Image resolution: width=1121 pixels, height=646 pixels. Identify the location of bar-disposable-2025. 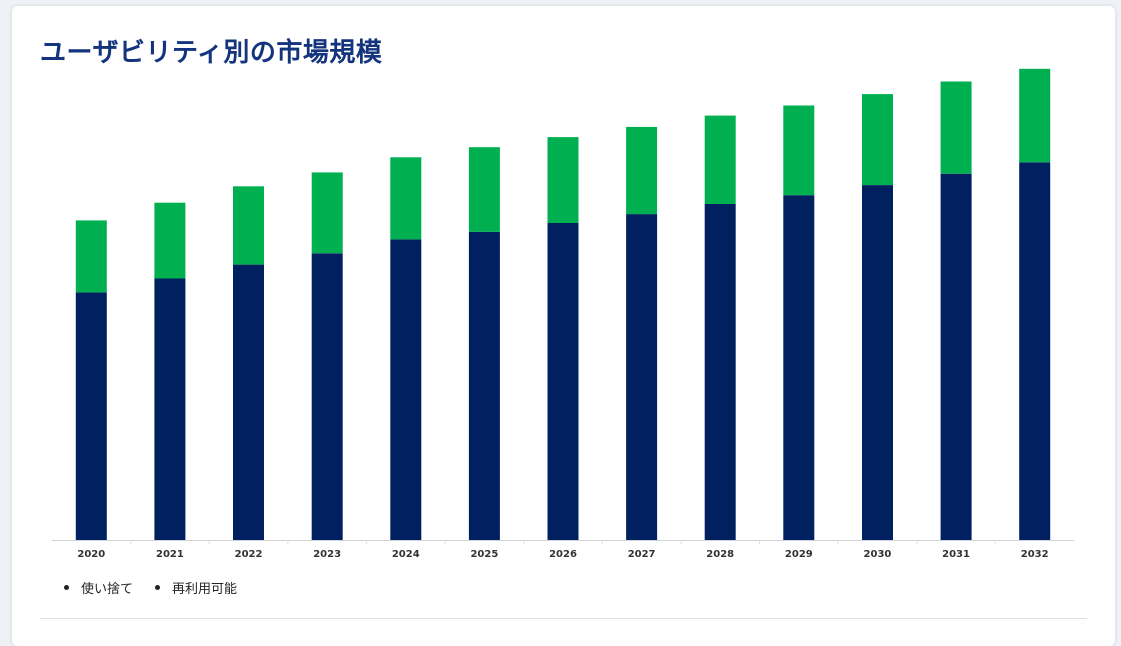
(484, 386).